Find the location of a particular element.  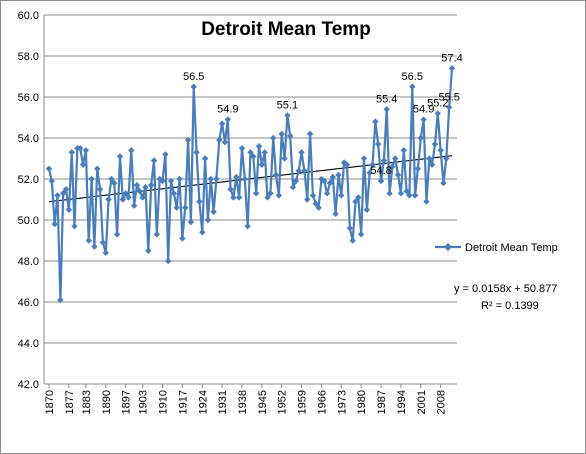

legend: Detroit Mean Temp is located at coordinates (496, 248).